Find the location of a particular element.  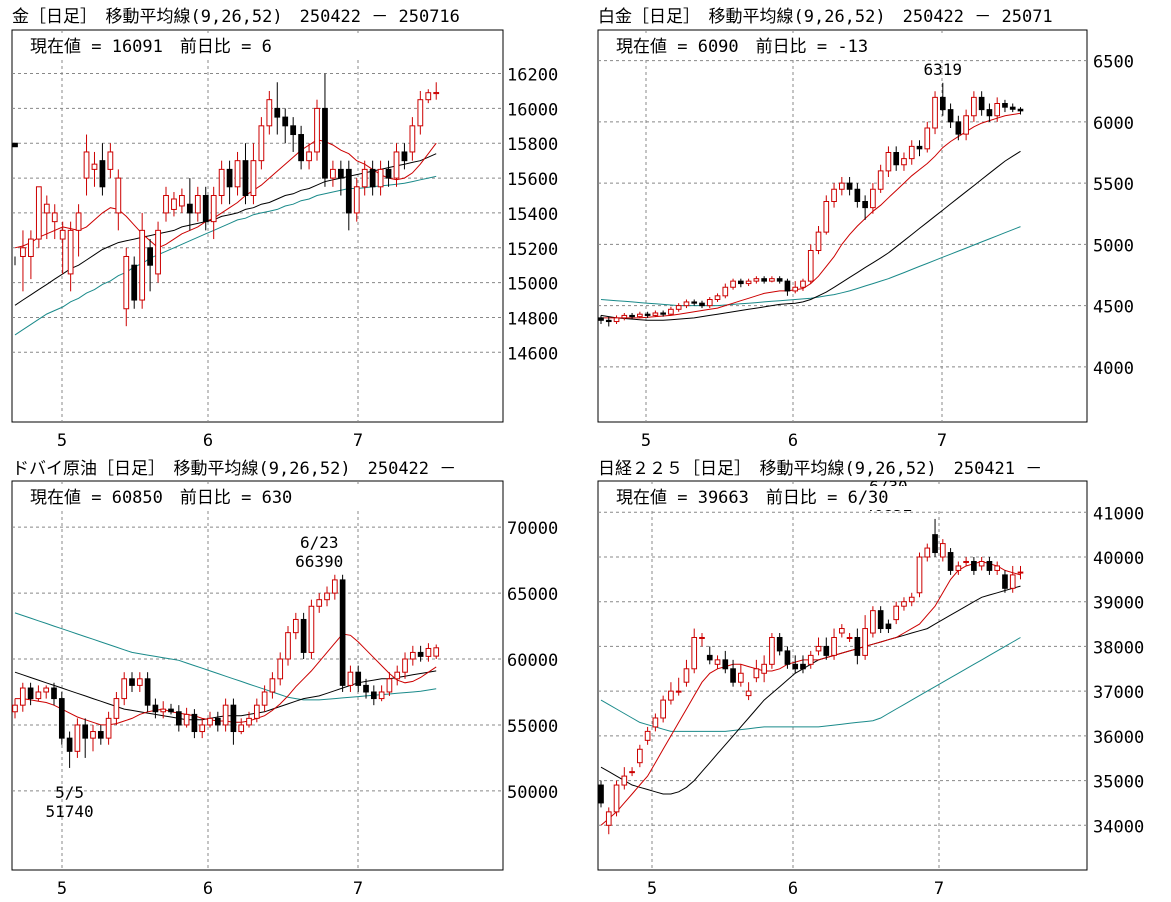

ma52-line is located at coordinates (810, 266).